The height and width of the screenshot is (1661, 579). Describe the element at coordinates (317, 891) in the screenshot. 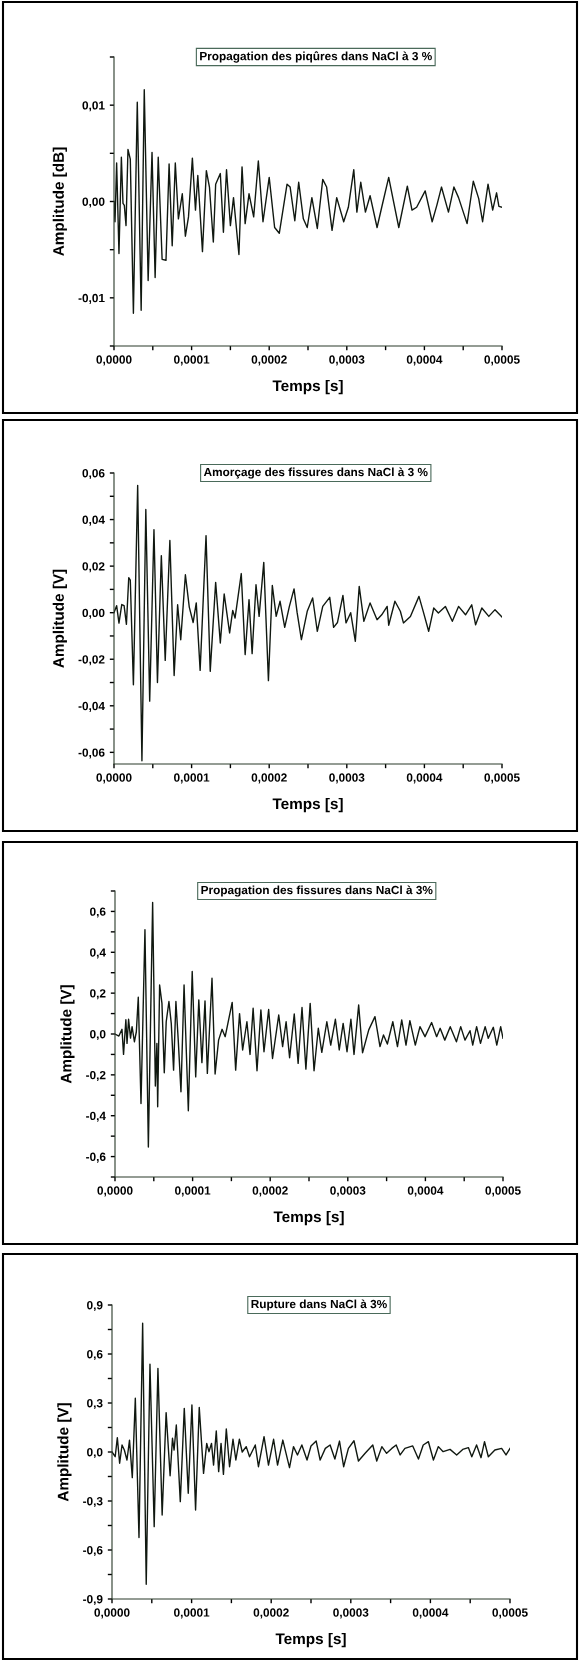

I see `chart-title: Propagation des fissures dans NaCl à 3%` at that location.